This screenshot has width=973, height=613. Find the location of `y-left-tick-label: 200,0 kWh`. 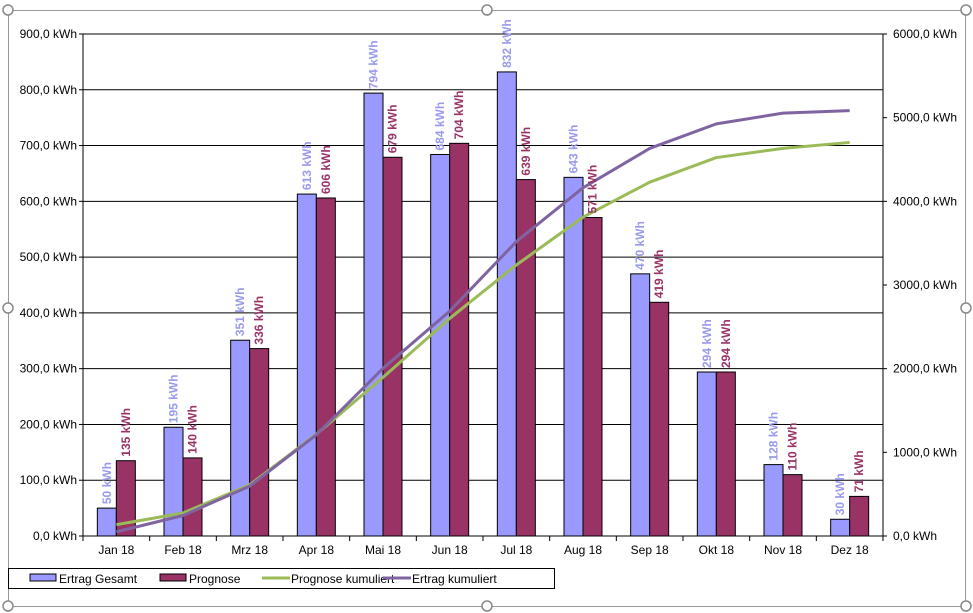

y-left-tick-label: 200,0 kWh is located at coordinates (48, 424).